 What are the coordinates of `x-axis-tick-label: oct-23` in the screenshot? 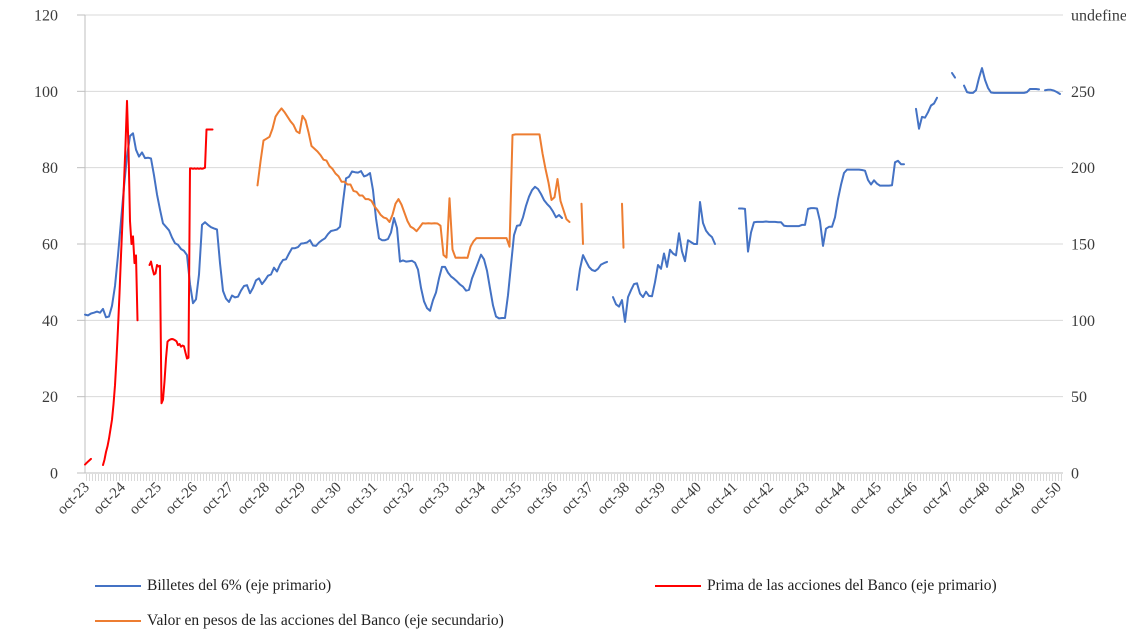 It's located at (73, 499).